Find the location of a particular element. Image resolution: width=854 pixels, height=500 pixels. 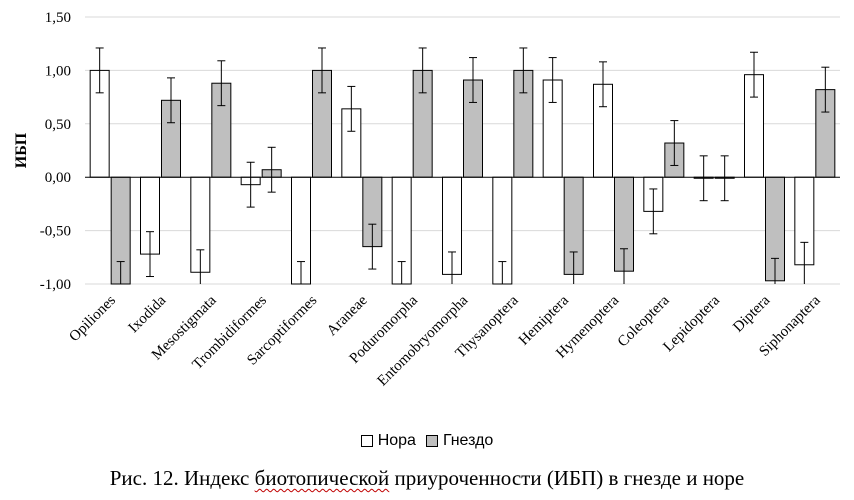

legend-label-nora: Нора is located at coordinates (396, 440).